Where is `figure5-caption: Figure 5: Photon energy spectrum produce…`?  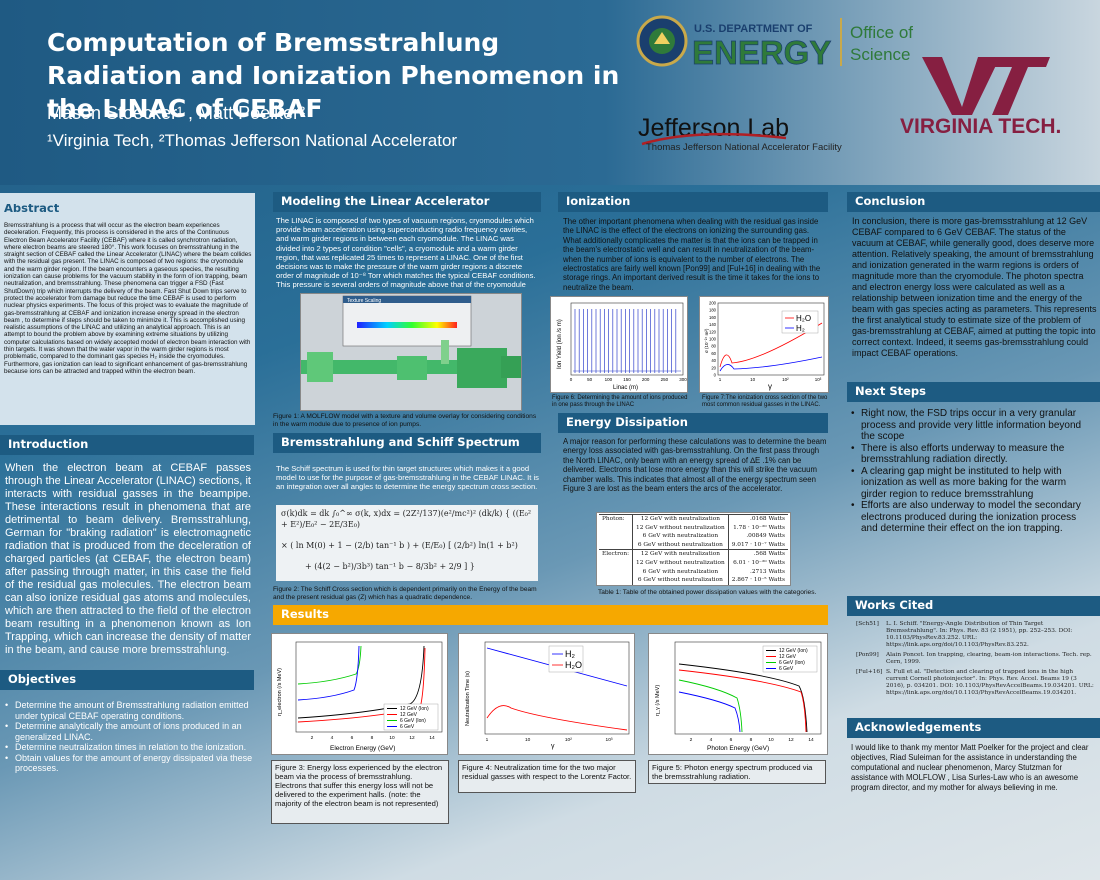
figure5-caption: Figure 5: Photon energy spectrum produce… is located at coordinates (737, 772).